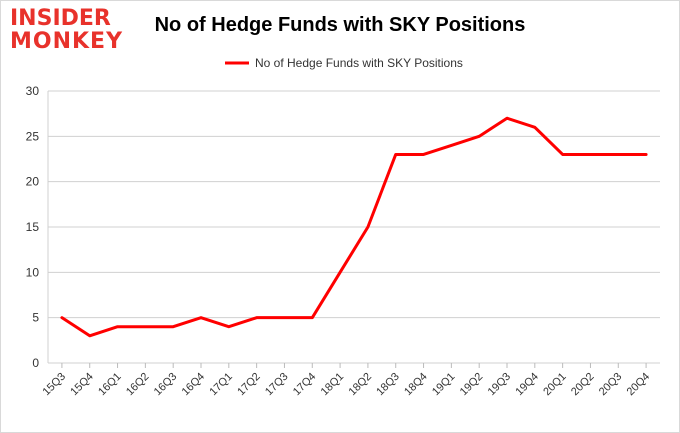 This screenshot has height=433, width=680. What do you see at coordinates (361, 385) in the screenshot?
I see `x-tick-label: 18Q2` at bounding box center [361, 385].